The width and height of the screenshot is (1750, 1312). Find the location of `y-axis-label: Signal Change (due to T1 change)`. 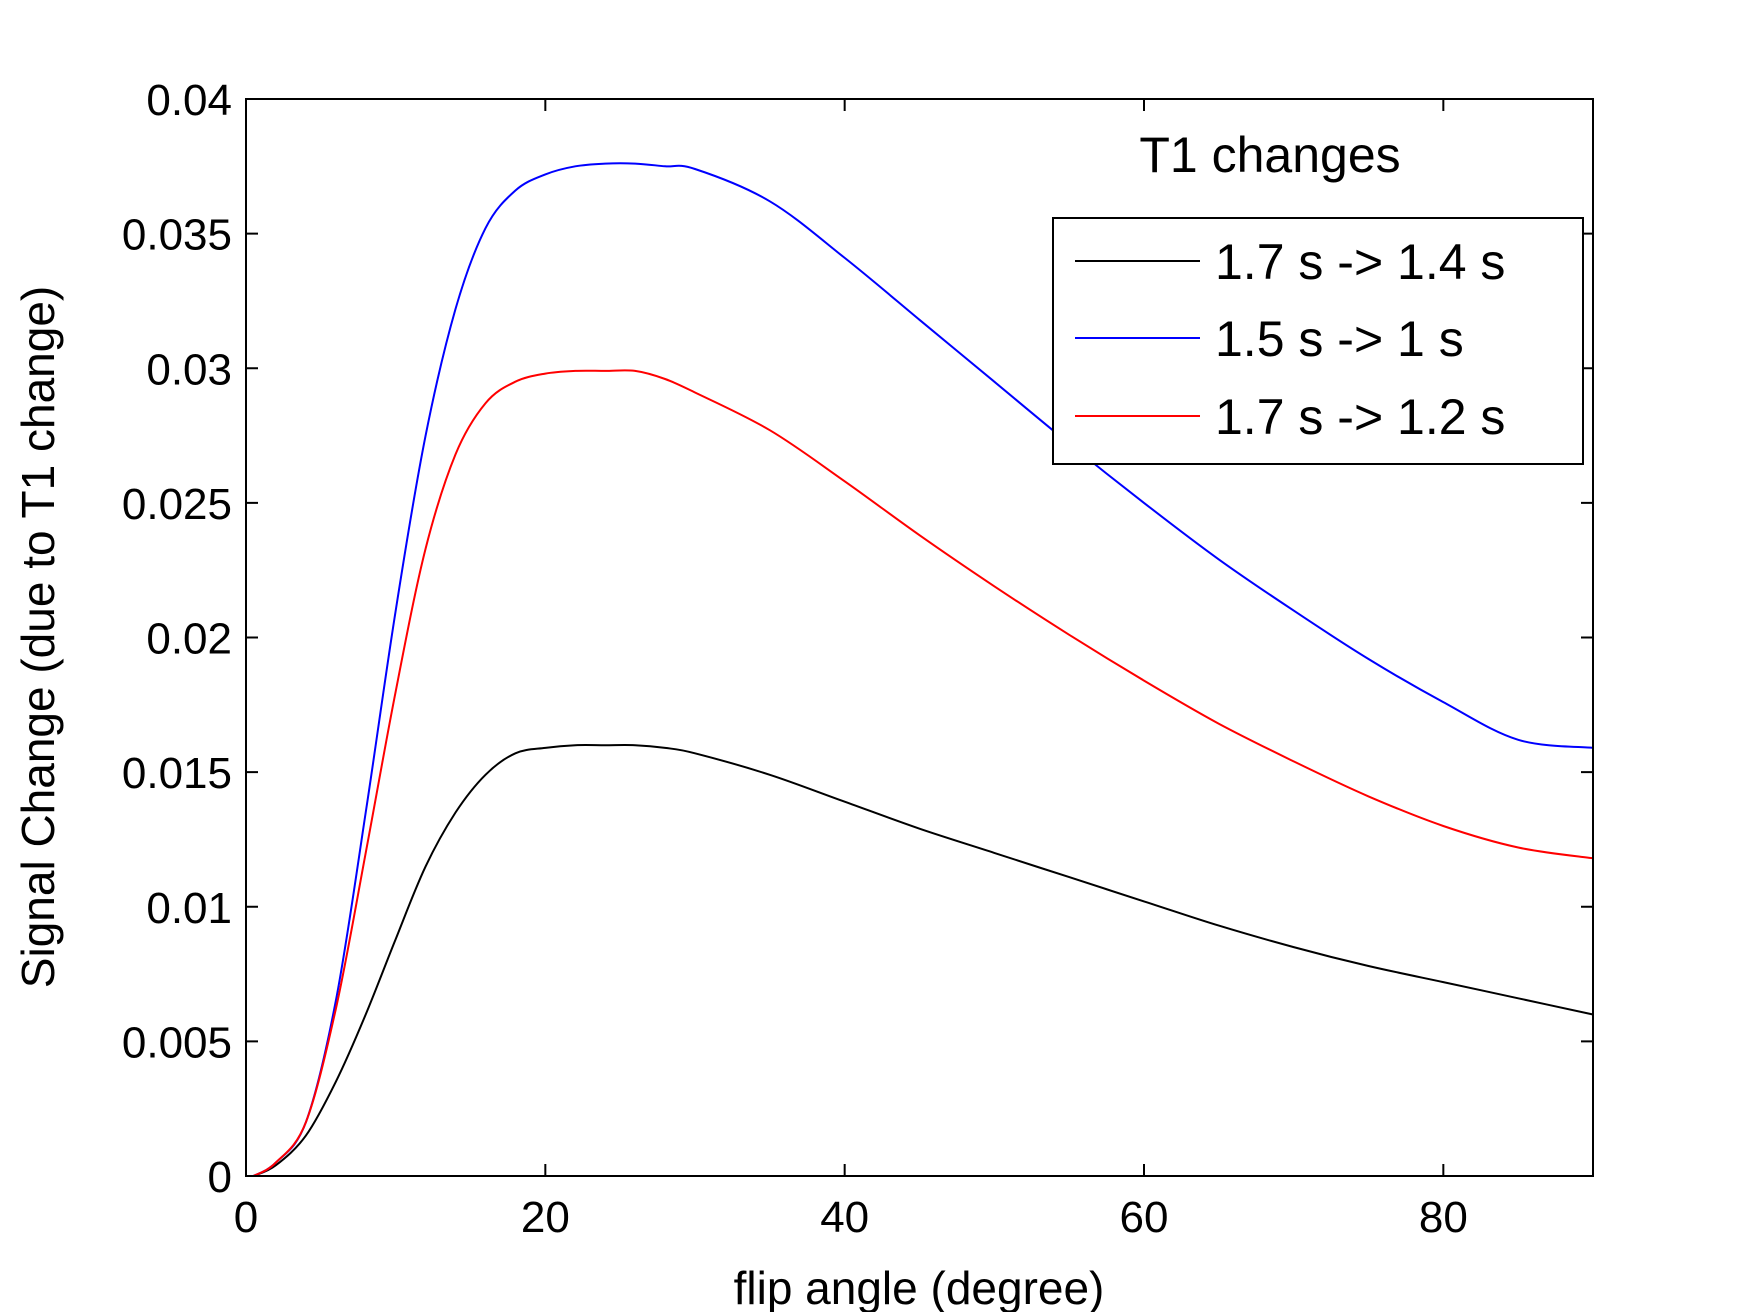

y-axis-label: Signal Change (due to T1 change) is located at coordinates (38, 637).